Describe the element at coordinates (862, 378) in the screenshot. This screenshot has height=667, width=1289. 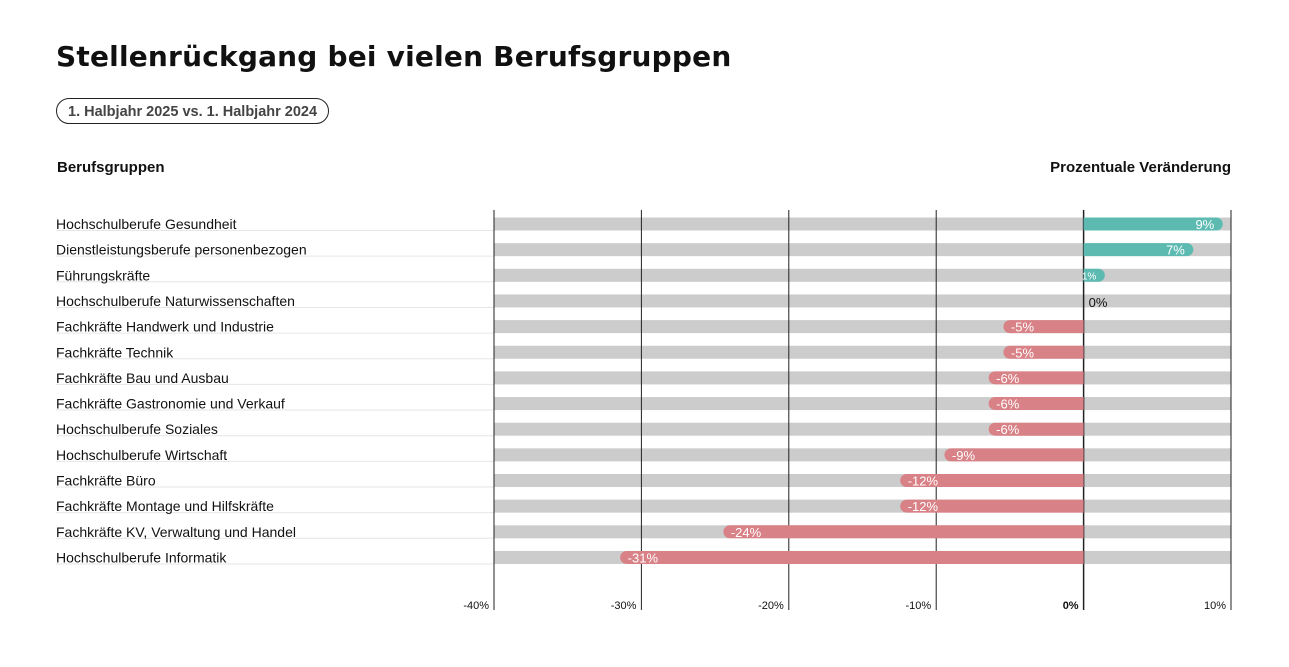
I see `track-fachkraefte-bau-und-ausbau` at that location.